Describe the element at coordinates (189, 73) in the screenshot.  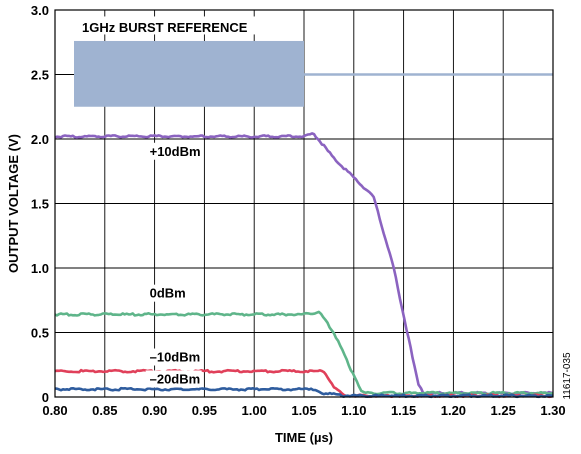
I see `burst-rect` at that location.